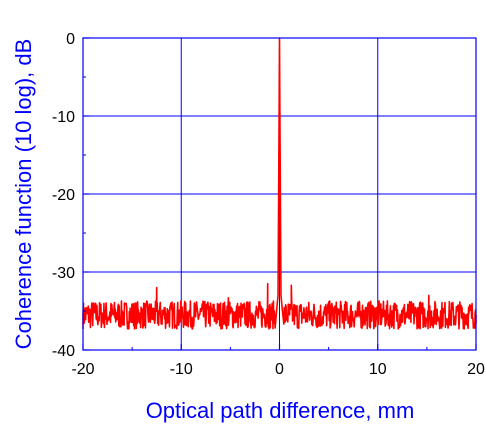 This screenshot has height=426, width=485. I want to click on x-tick-label: 0, so click(279, 369).